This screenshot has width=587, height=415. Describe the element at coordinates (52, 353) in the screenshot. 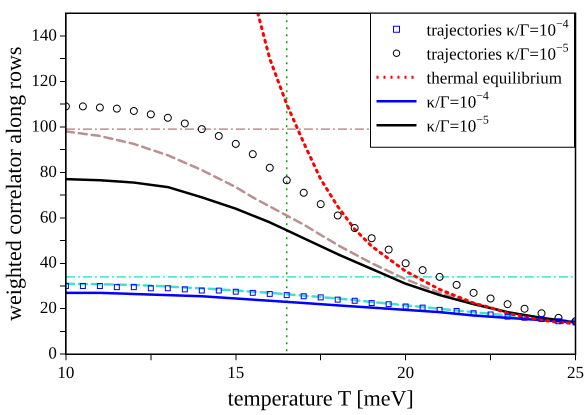

I see `y-tick-label: 0` at that location.